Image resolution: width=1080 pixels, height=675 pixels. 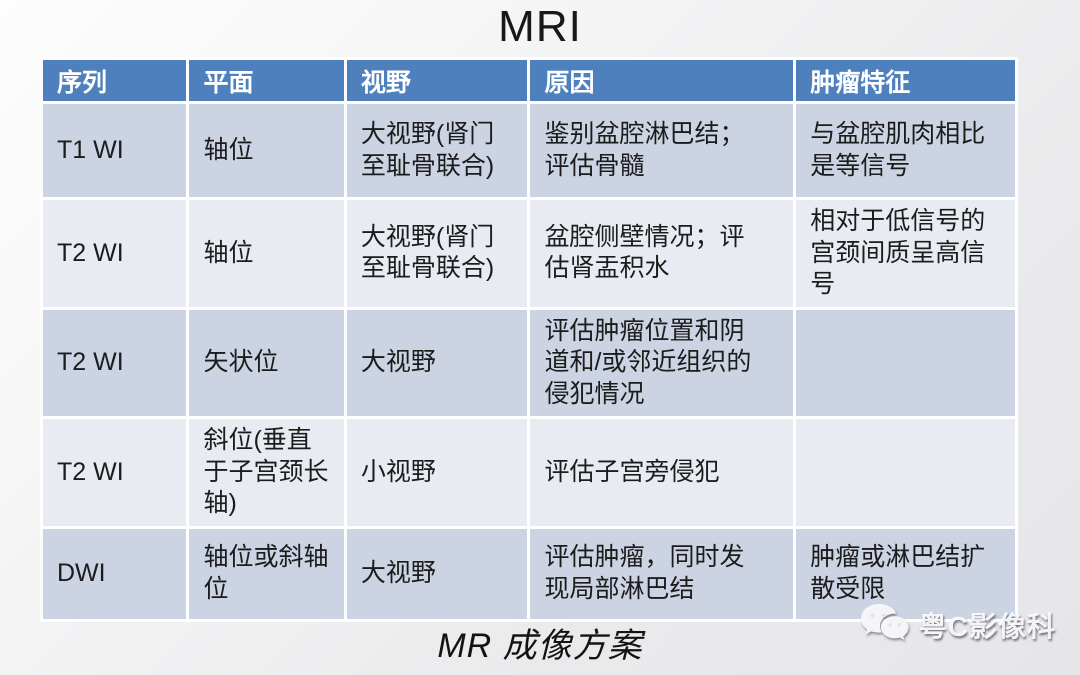 What do you see at coordinates (437, 80) in the screenshot?
I see `column-header: 视野` at bounding box center [437, 80].